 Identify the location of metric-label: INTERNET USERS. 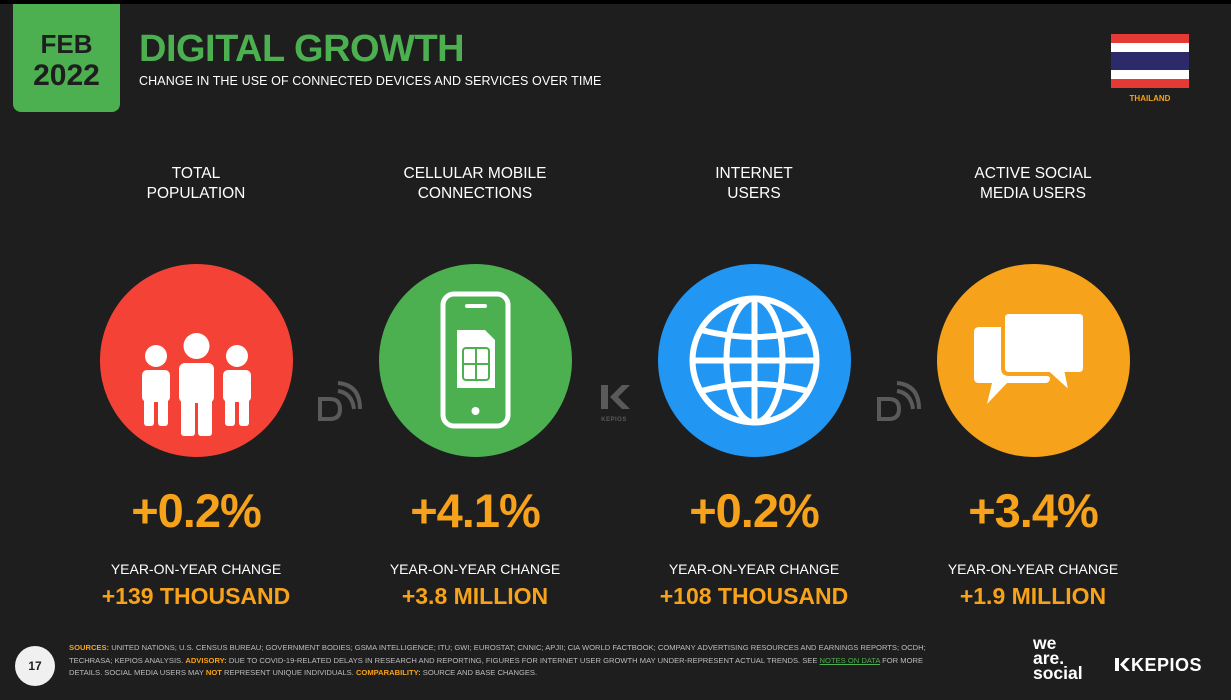
(754, 183).